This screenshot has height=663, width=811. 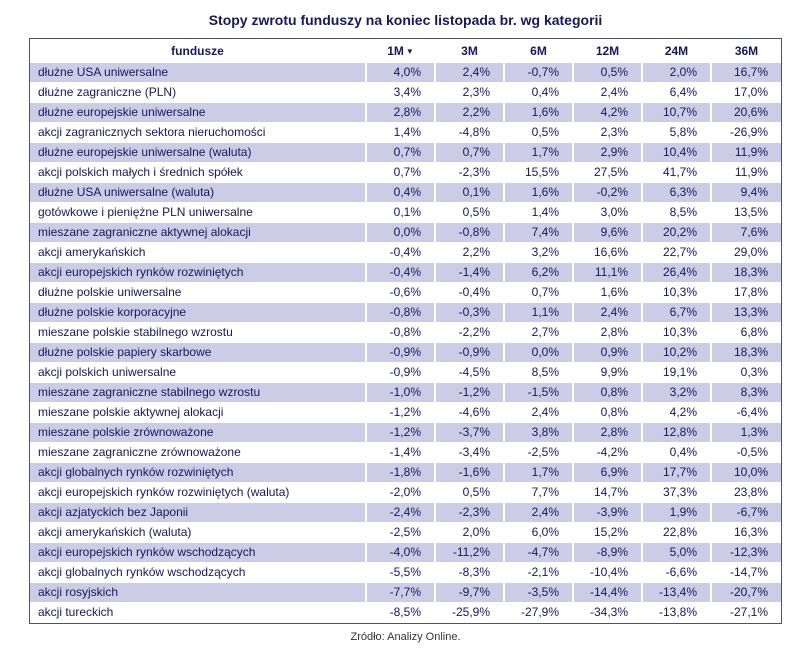 What do you see at coordinates (608, 51) in the screenshot?
I see `column-header-12m: 12M` at bounding box center [608, 51].